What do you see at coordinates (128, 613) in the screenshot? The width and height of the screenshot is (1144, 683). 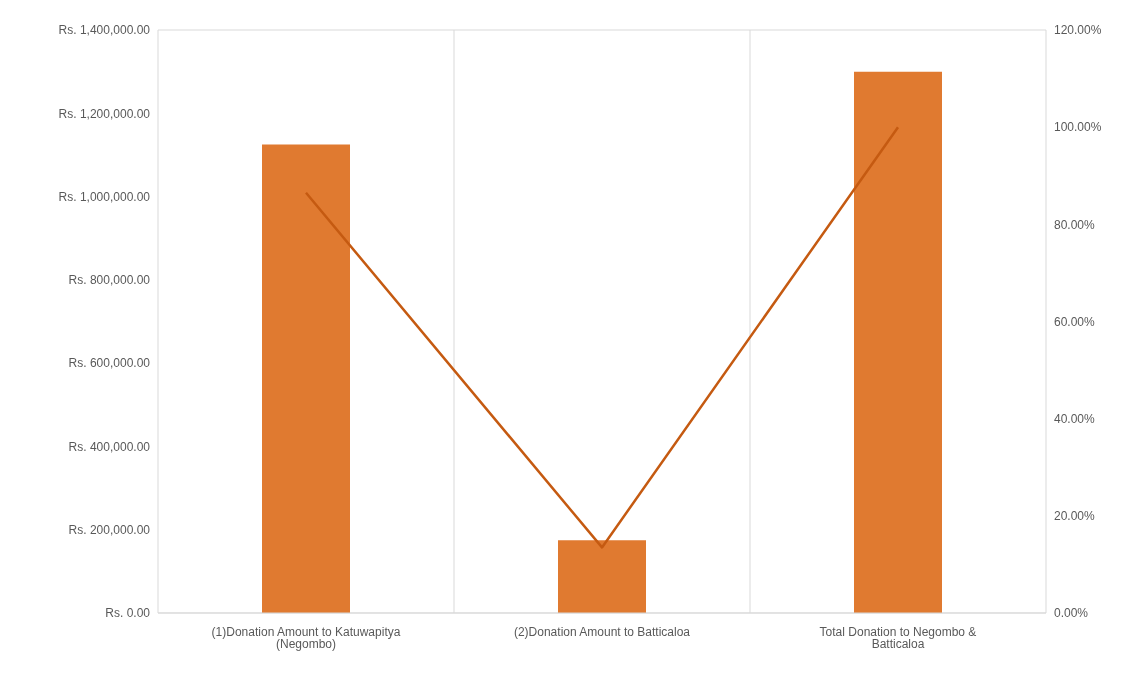 I see `y-tick-label: Rs. 0.00` at bounding box center [128, 613].